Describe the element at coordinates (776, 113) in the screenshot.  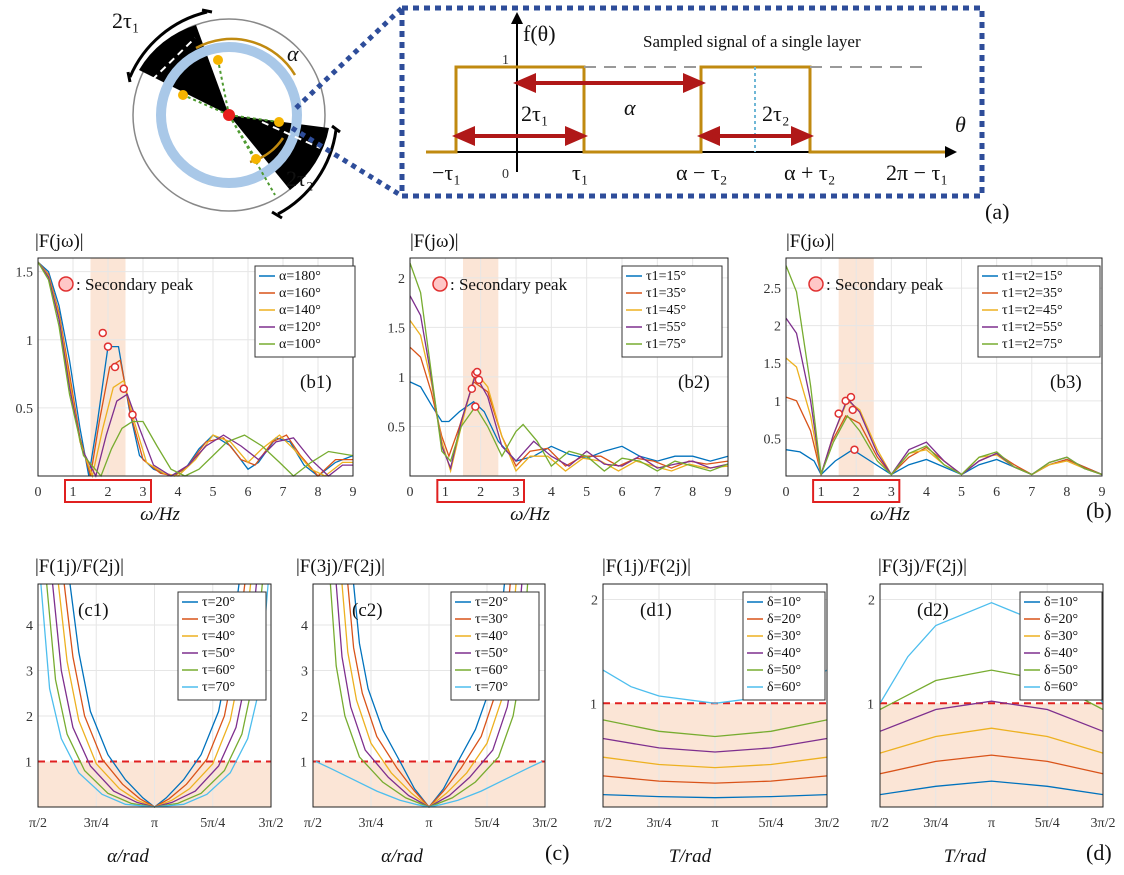
I see `two-tau2-label: 2τ₂` at that location.